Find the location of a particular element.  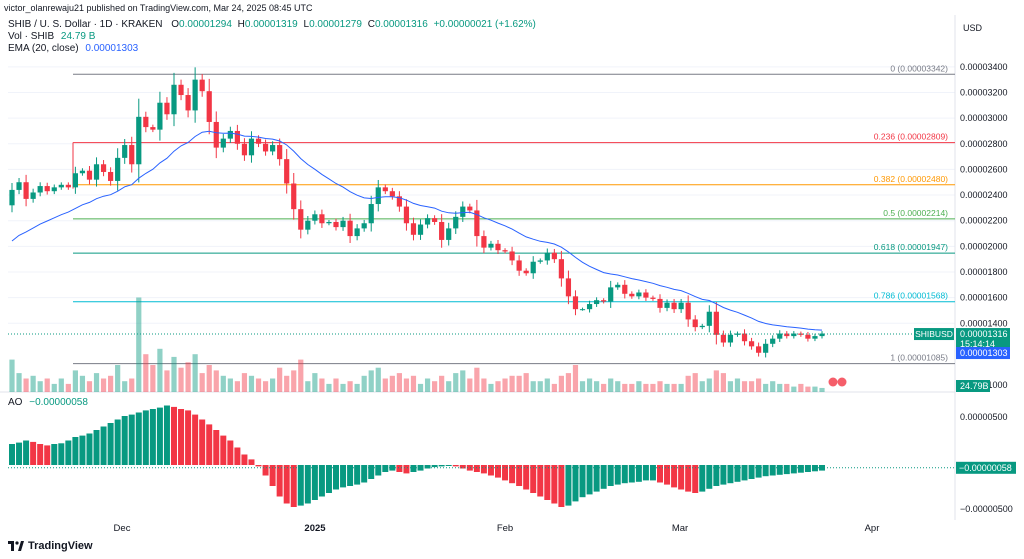

tradingview-logo: TradingView is located at coordinates (50, 546).